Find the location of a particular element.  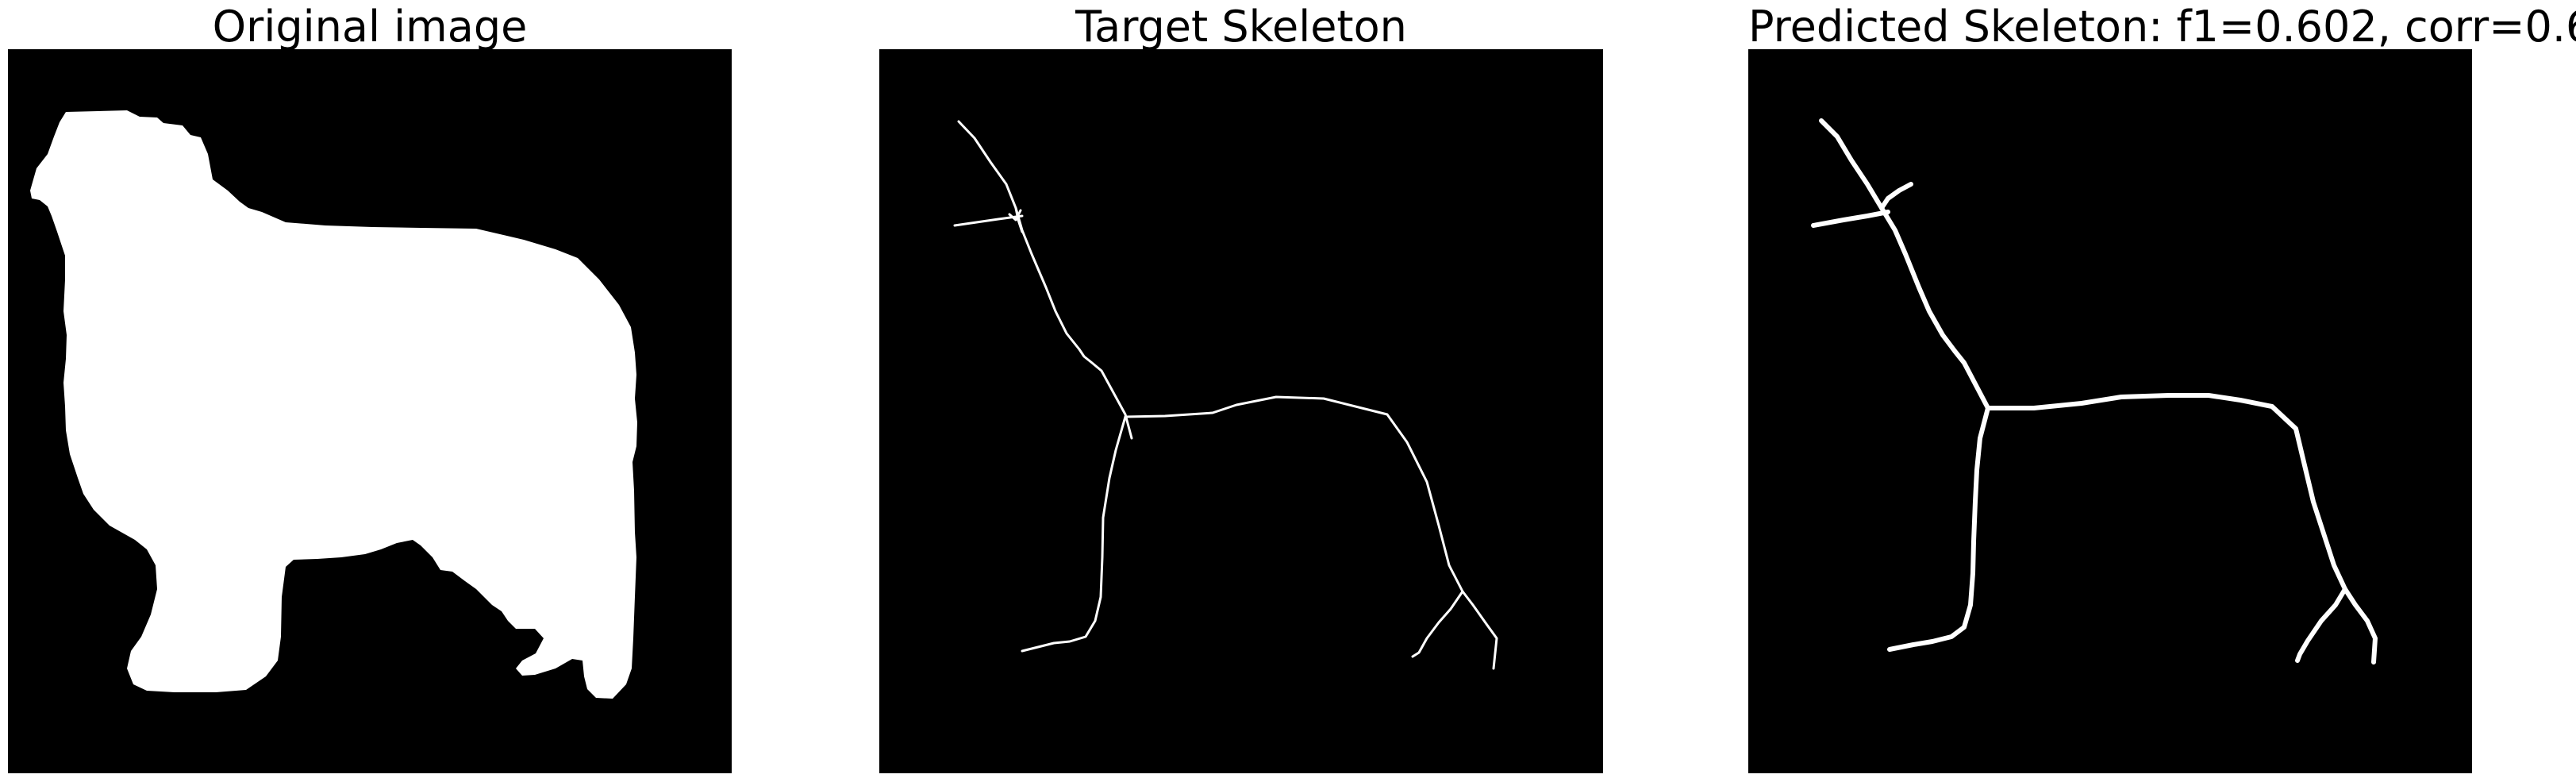

panel-title-original: Original image is located at coordinates (370, 27).